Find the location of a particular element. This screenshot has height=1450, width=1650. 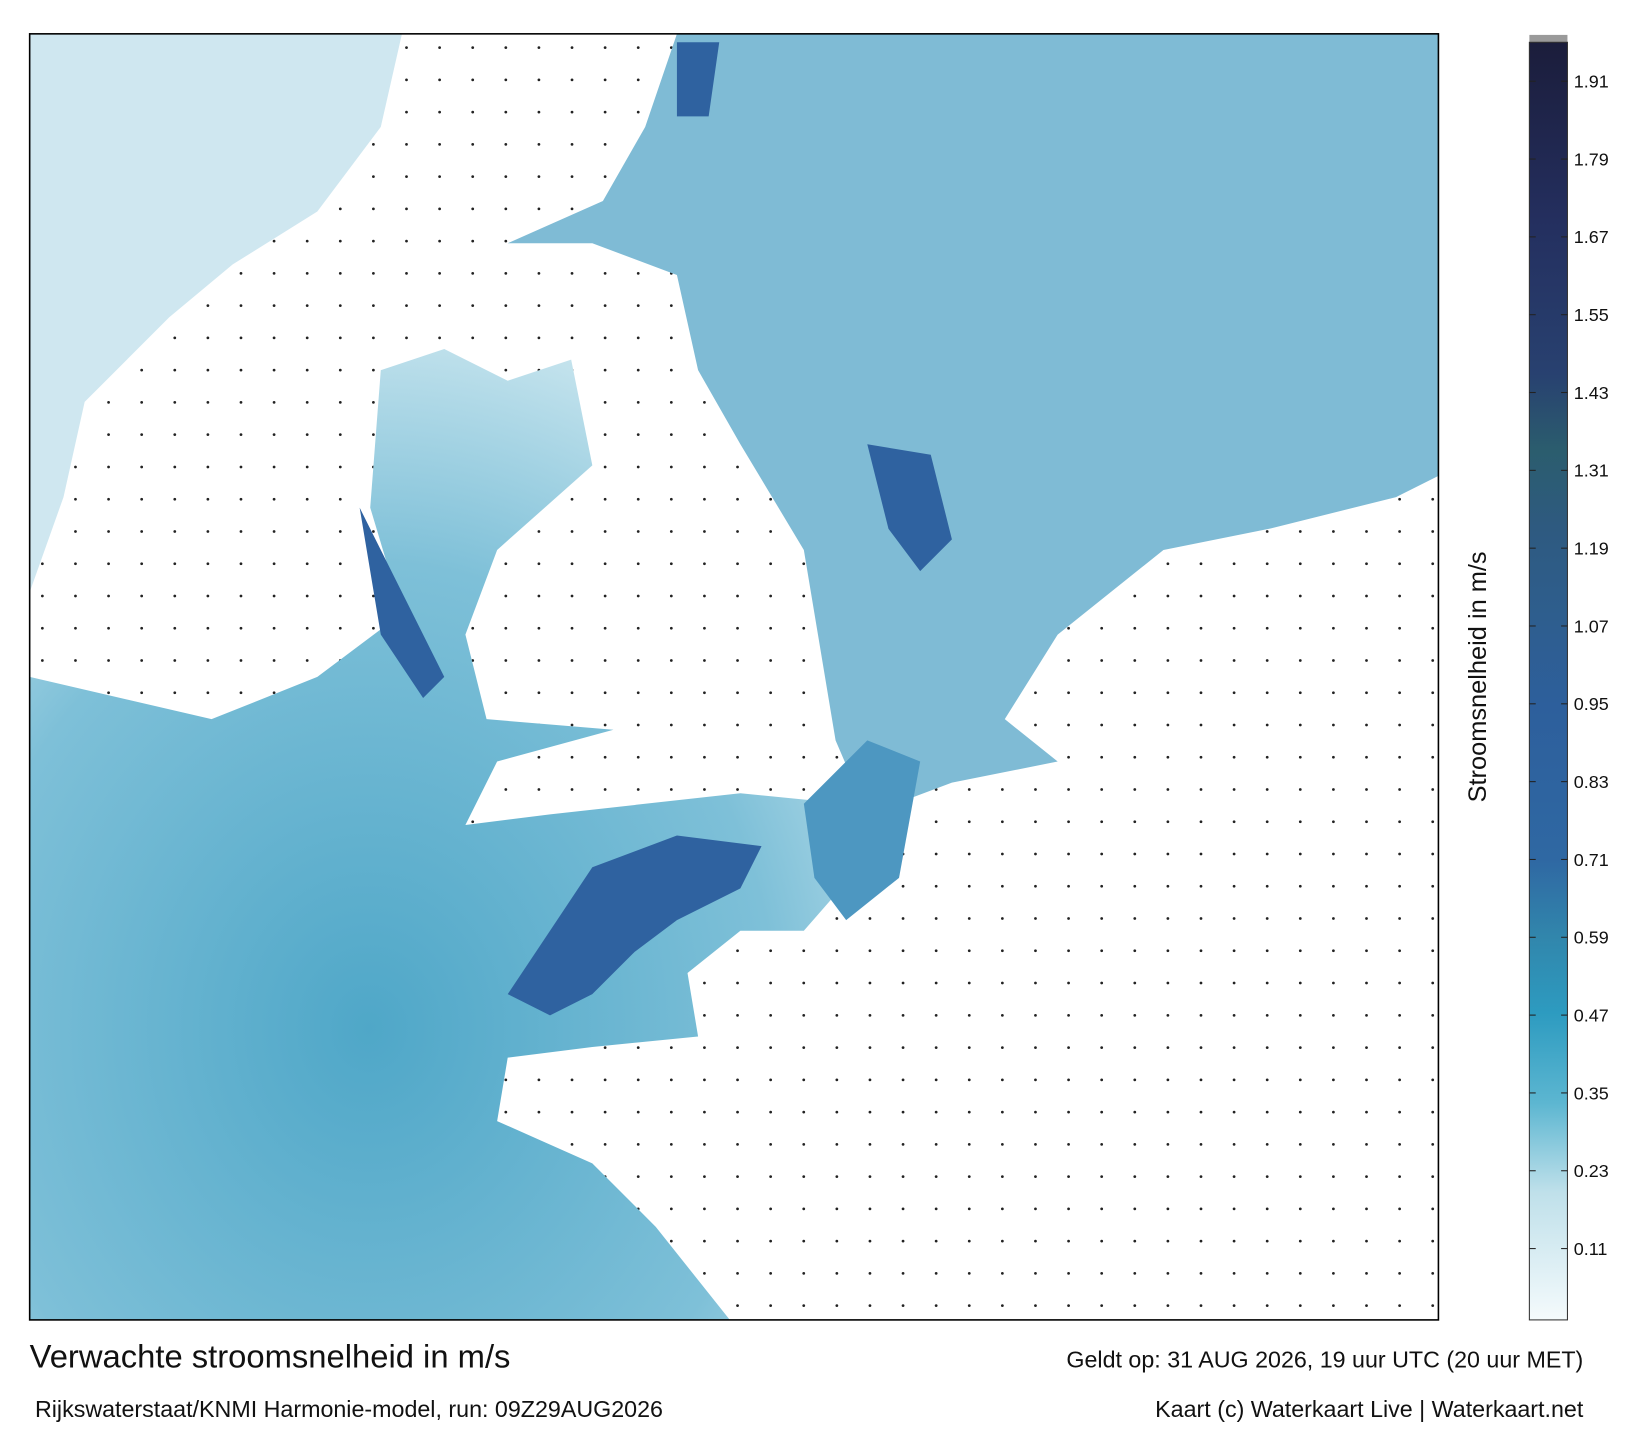

colorbar-tick-label: 1.31 is located at coordinates (1591, 471).